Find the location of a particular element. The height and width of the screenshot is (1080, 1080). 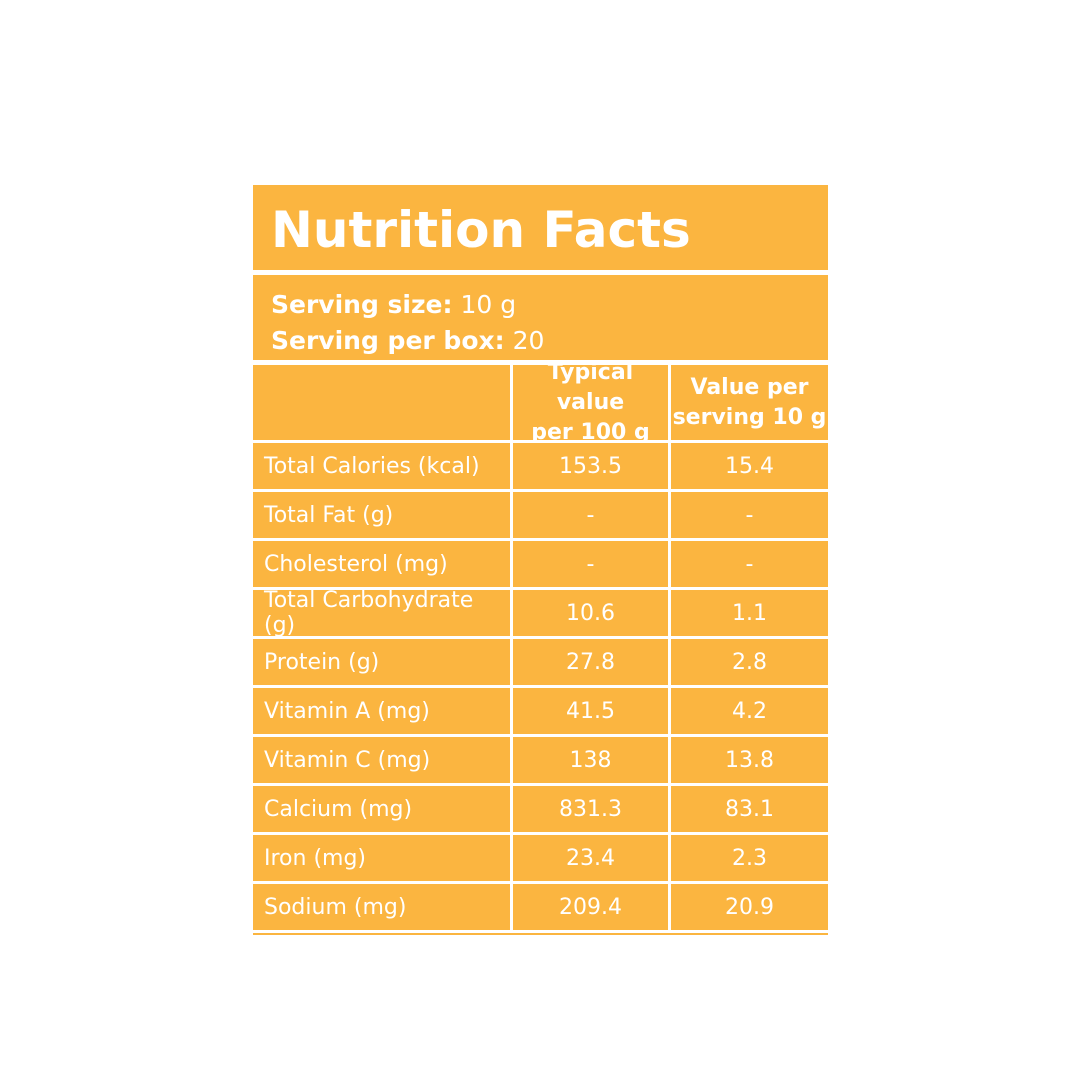

nutrient-value: 1.1 is located at coordinates (749, 613).